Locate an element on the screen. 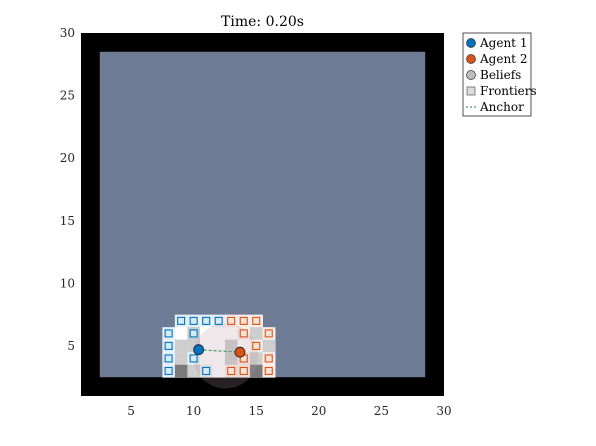 The image size is (596, 446). x-tick-label: 30 is located at coordinates (443, 411).